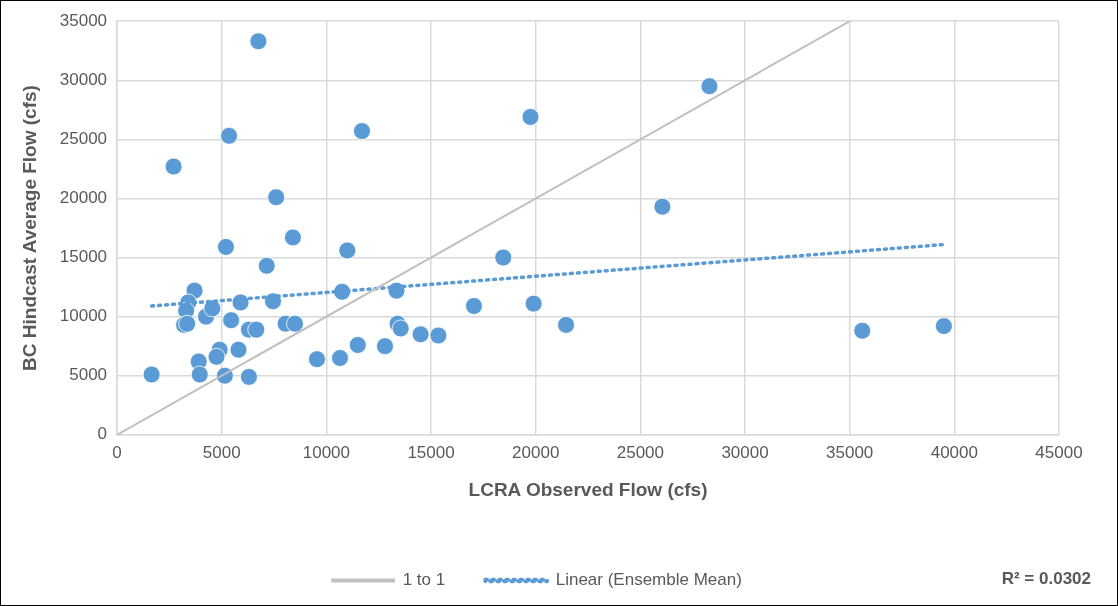 The image size is (1118, 606). I want to click on x-tick-label: 0, so click(117, 452).